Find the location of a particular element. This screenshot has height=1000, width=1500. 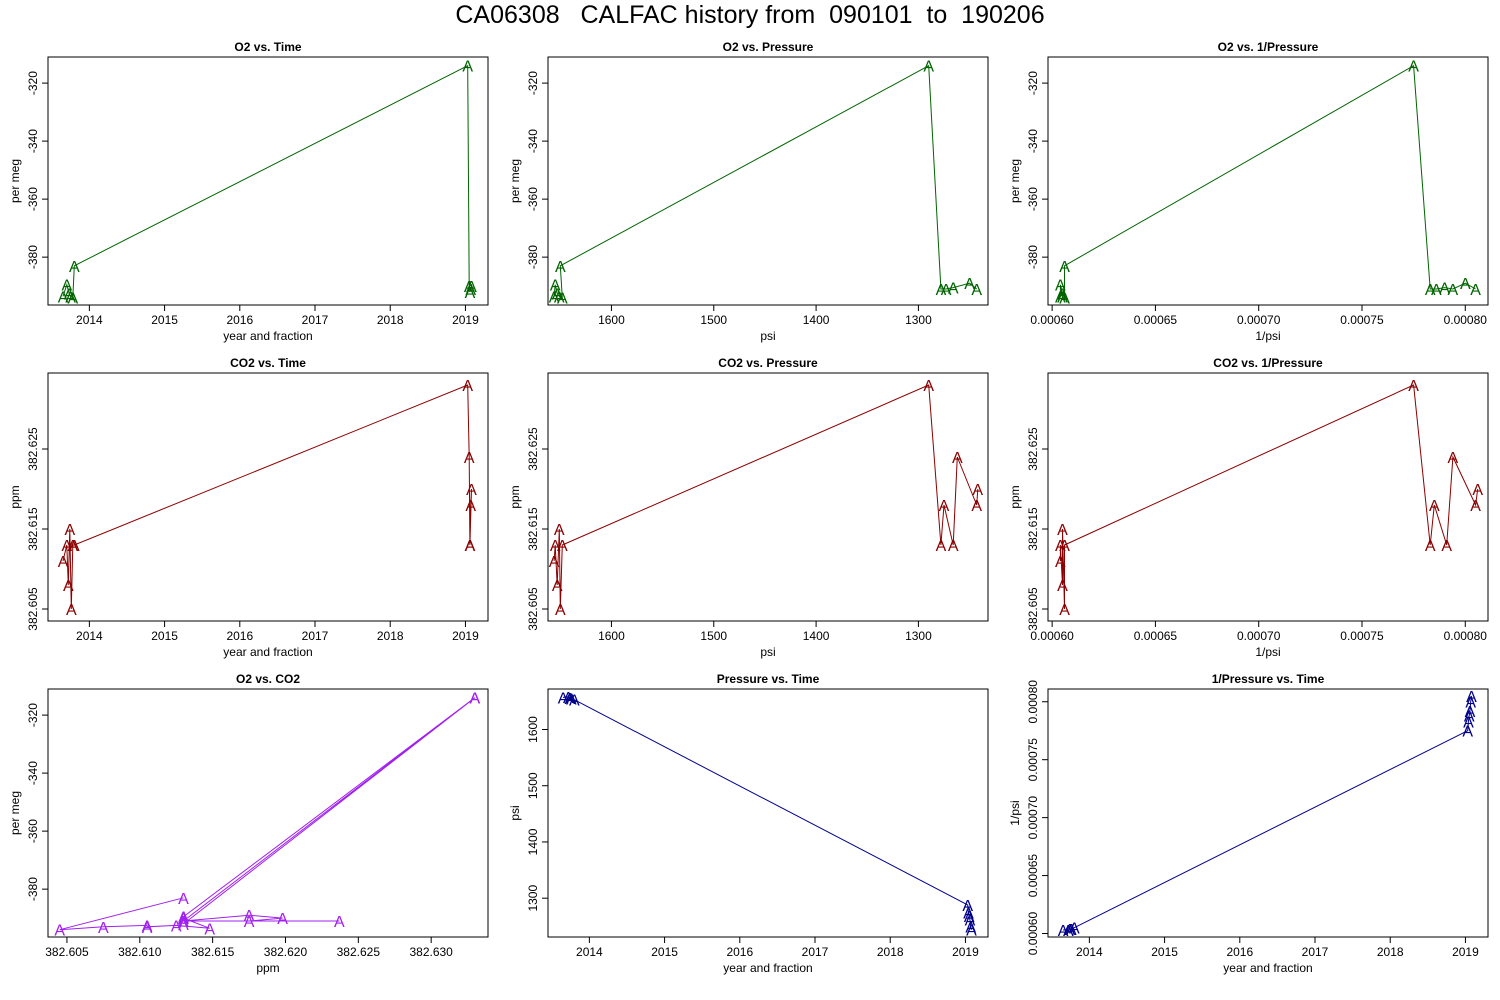

chart-title: CO2 vs. Pressure is located at coordinates (768, 363).